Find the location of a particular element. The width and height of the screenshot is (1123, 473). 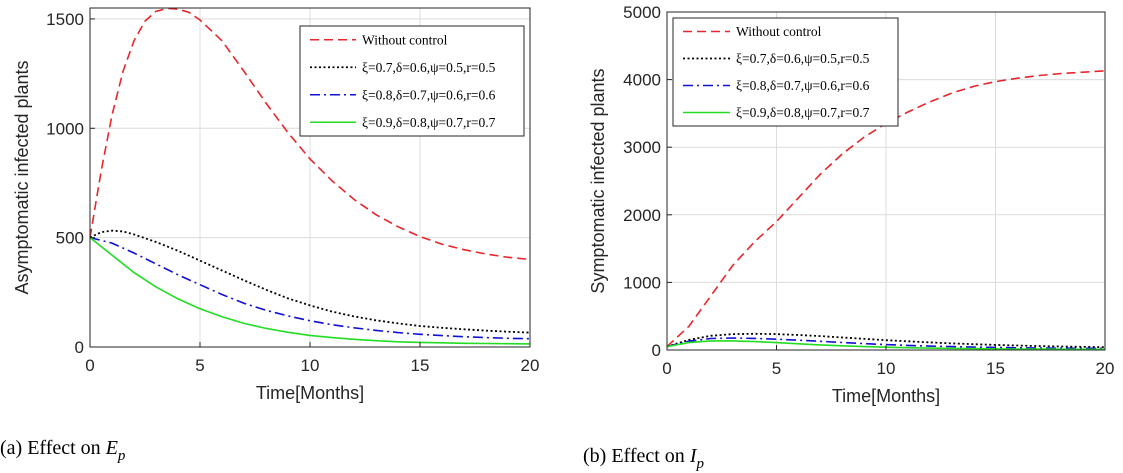

y-tick-label: 5000 is located at coordinates (642, 12).